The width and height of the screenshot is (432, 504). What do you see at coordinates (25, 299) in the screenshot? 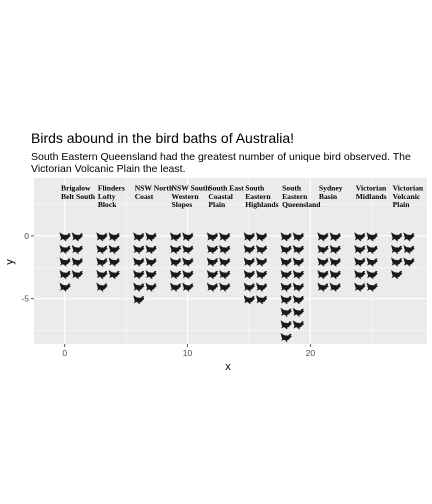
I see `y-tick-label: -5` at bounding box center [25, 299].